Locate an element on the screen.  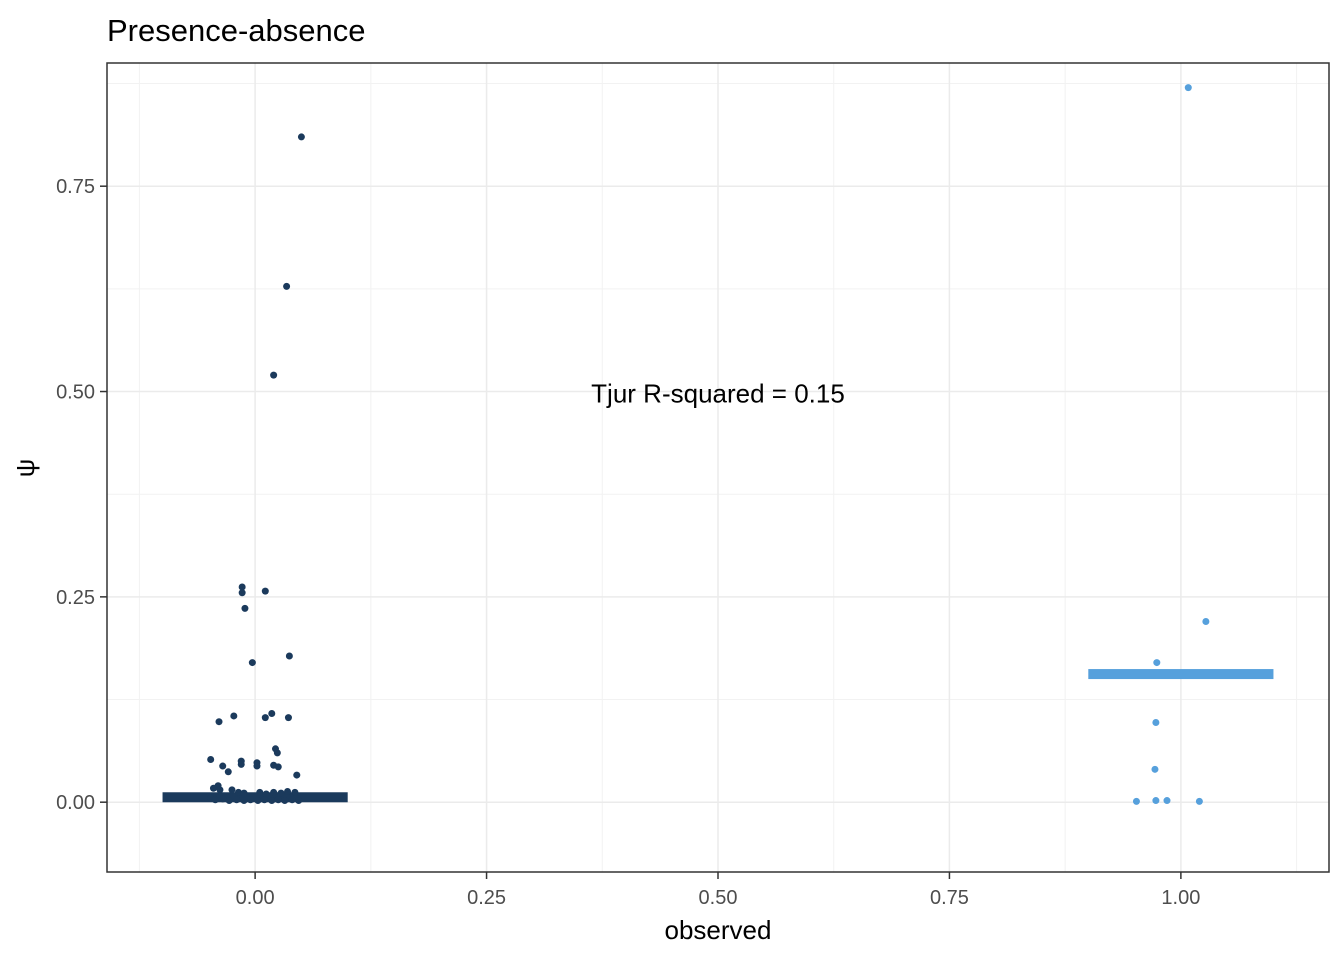
x-tick-label: 0.75 is located at coordinates (949, 898).